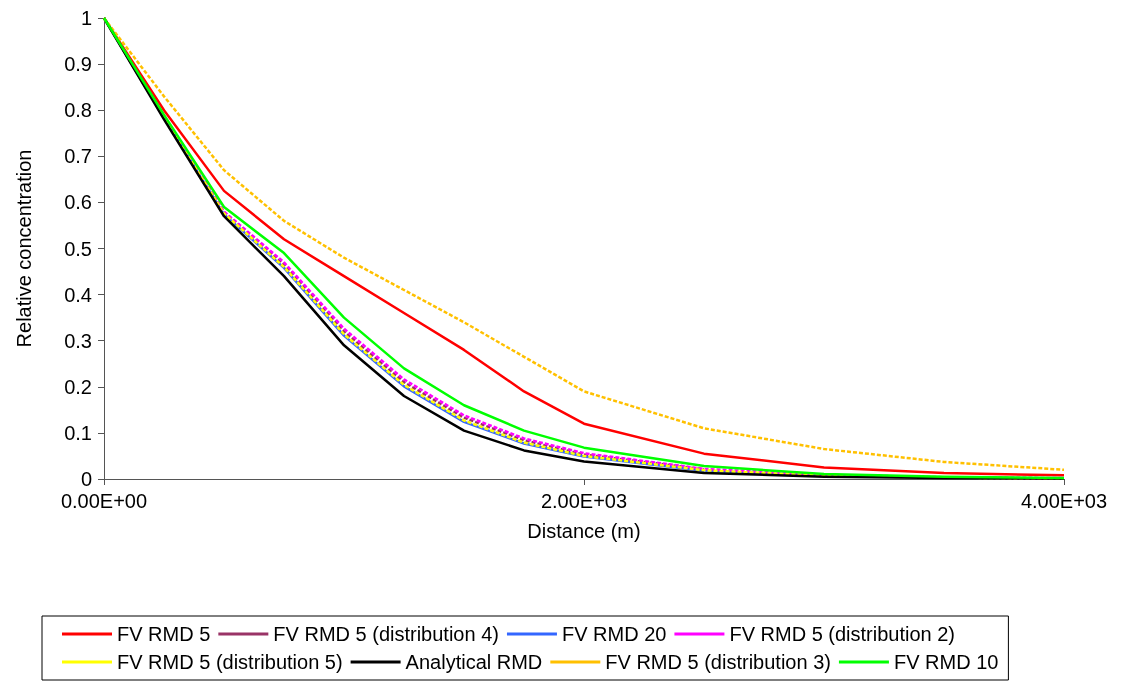 This screenshot has width=1126, height=682. I want to click on legend-label: FV RMD 20, so click(614, 634).